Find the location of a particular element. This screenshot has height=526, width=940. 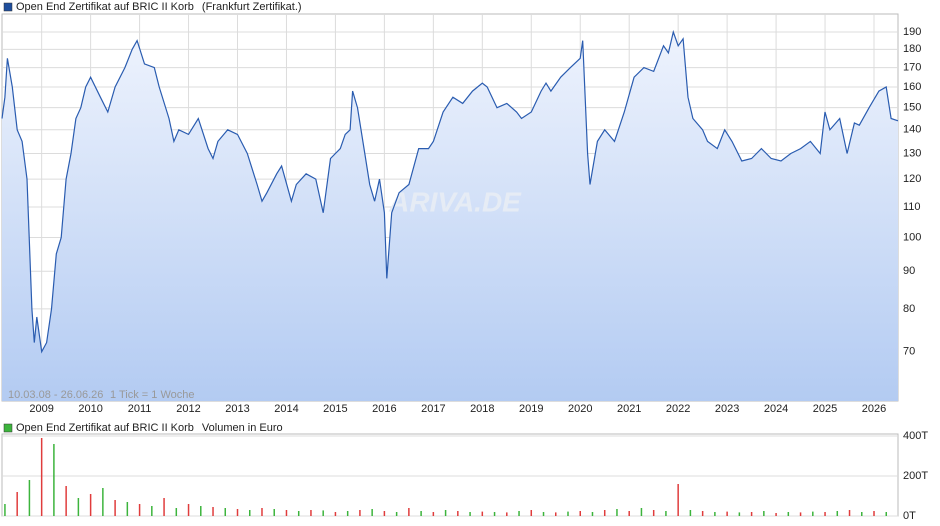

x-tick-label: 2022 is located at coordinates (678, 409).